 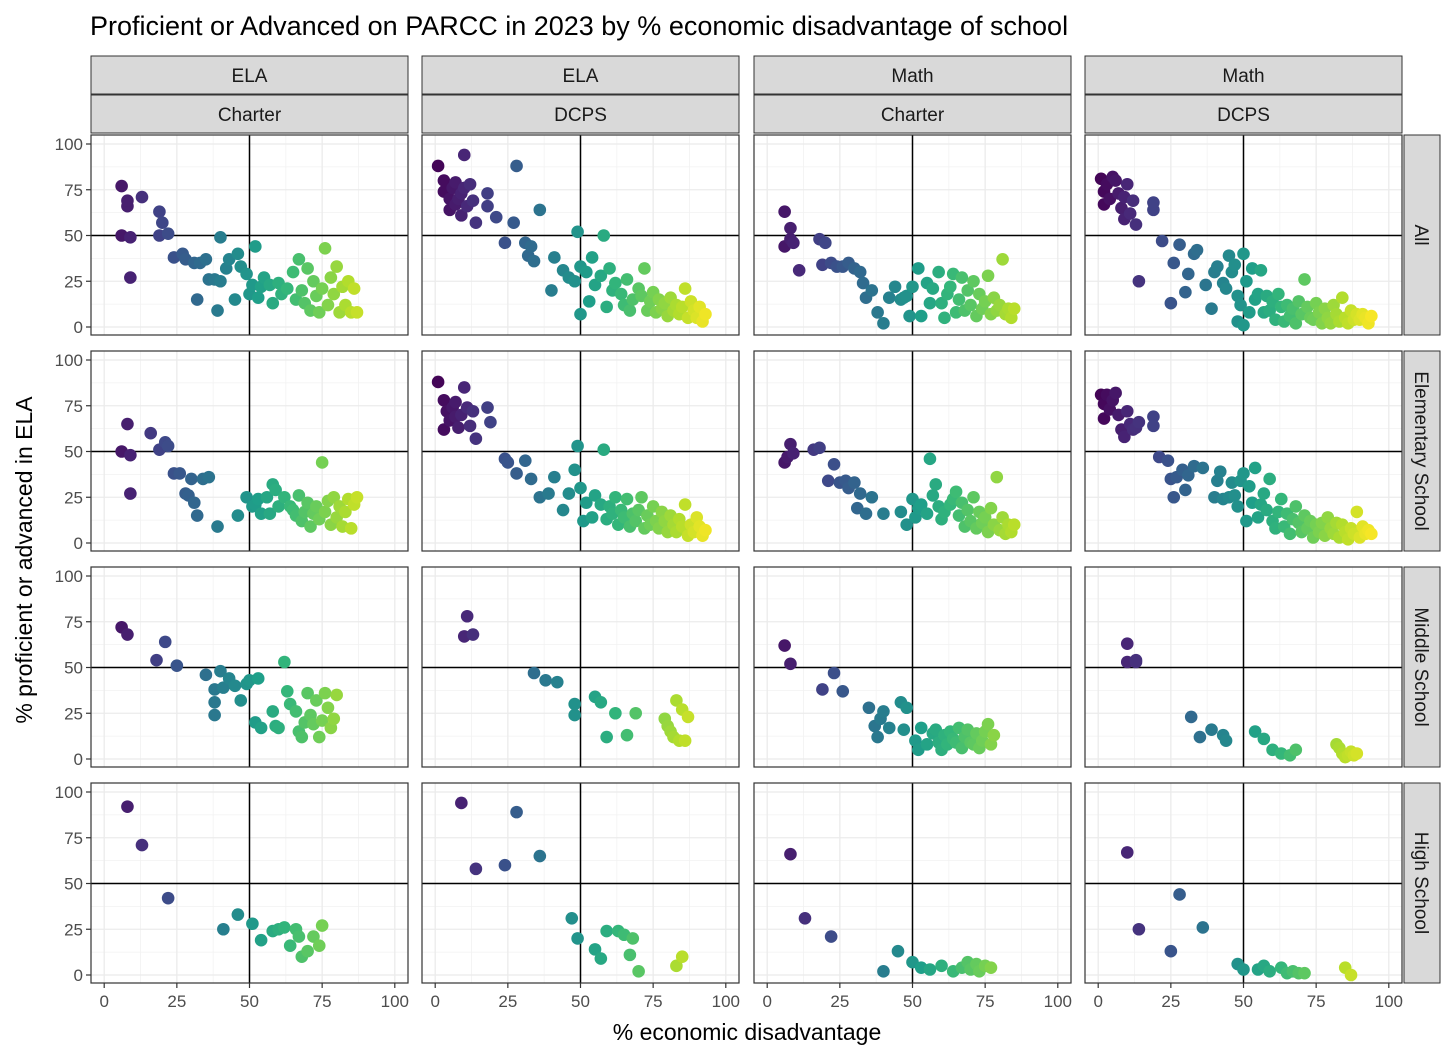 I want to click on x-axis-ticks-col-4: 0 25 50 75 100, so click(x=1248, y=997).